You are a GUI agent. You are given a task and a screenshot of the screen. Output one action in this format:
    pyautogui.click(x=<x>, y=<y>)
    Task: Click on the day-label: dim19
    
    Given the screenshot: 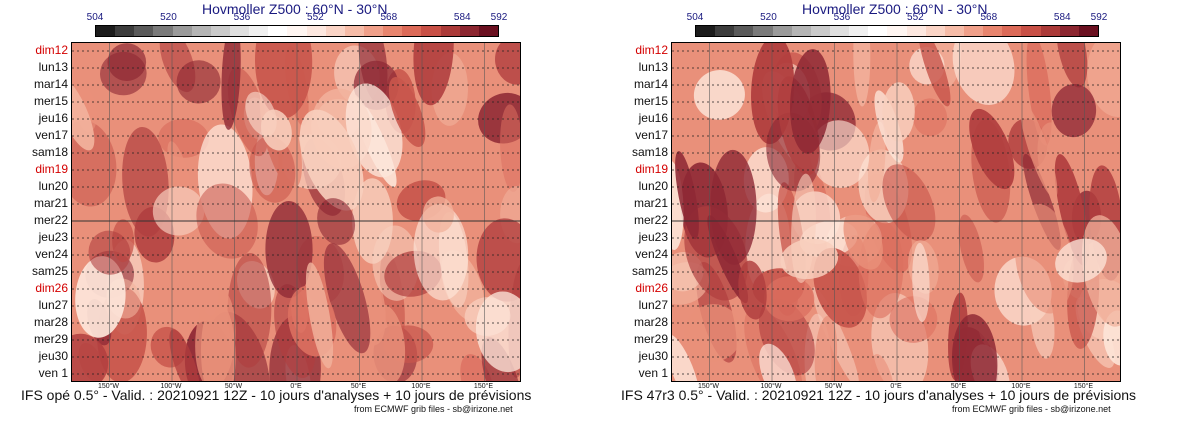 What is the action you would take?
    pyautogui.click(x=651, y=169)
    